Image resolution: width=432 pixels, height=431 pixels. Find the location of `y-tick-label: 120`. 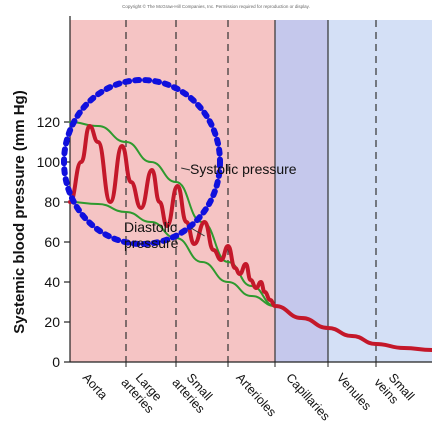

y-tick-label: 120 is located at coordinates (49, 122).